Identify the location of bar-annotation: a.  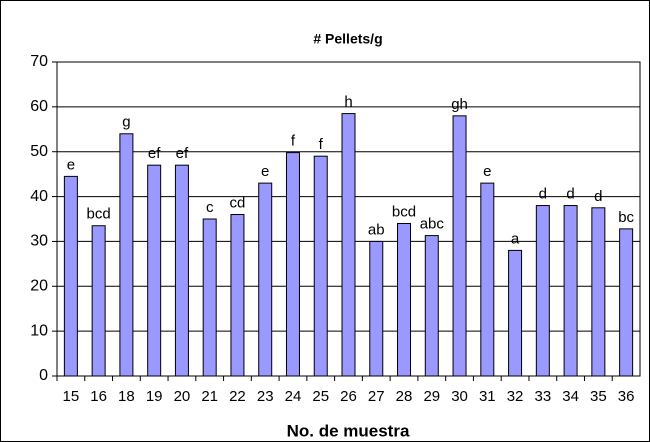
(515, 238).